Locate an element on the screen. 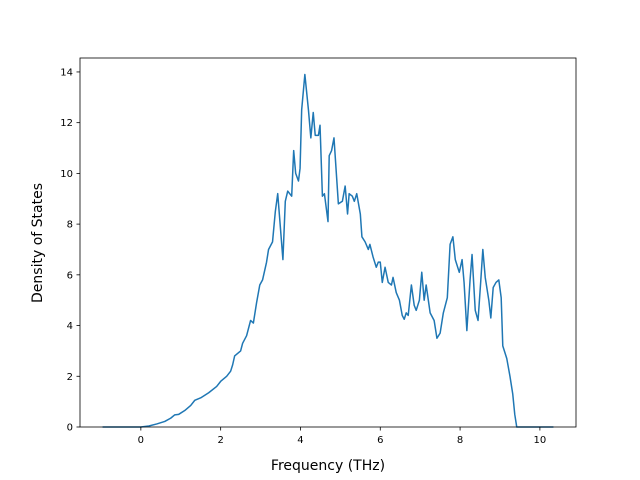  x-tick-label: 2 is located at coordinates (220, 440).